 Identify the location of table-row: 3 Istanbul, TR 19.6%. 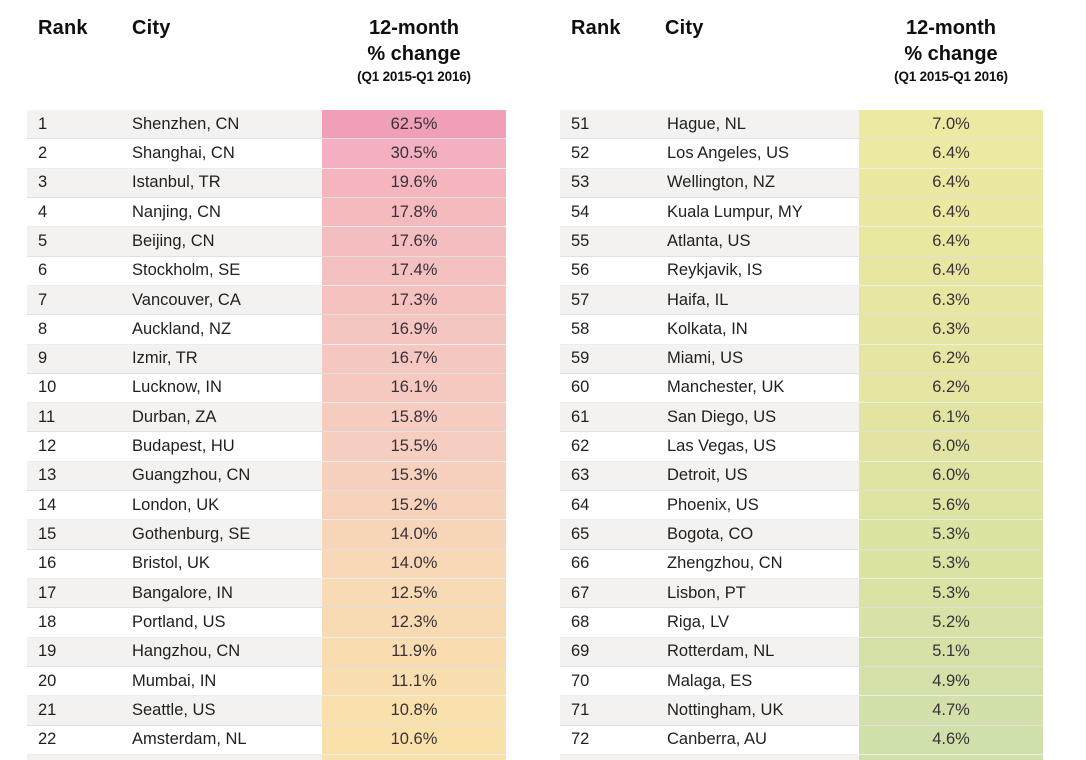
(266, 183).